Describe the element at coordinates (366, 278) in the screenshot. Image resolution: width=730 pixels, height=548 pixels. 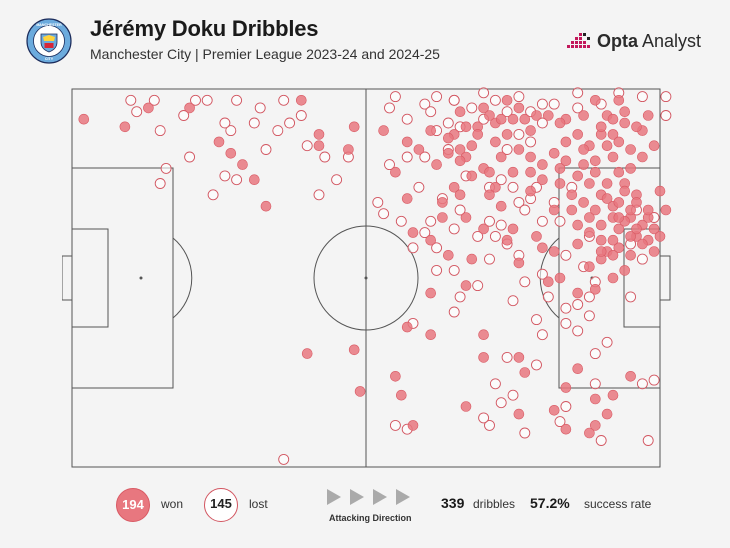
I see `center-circle` at that location.